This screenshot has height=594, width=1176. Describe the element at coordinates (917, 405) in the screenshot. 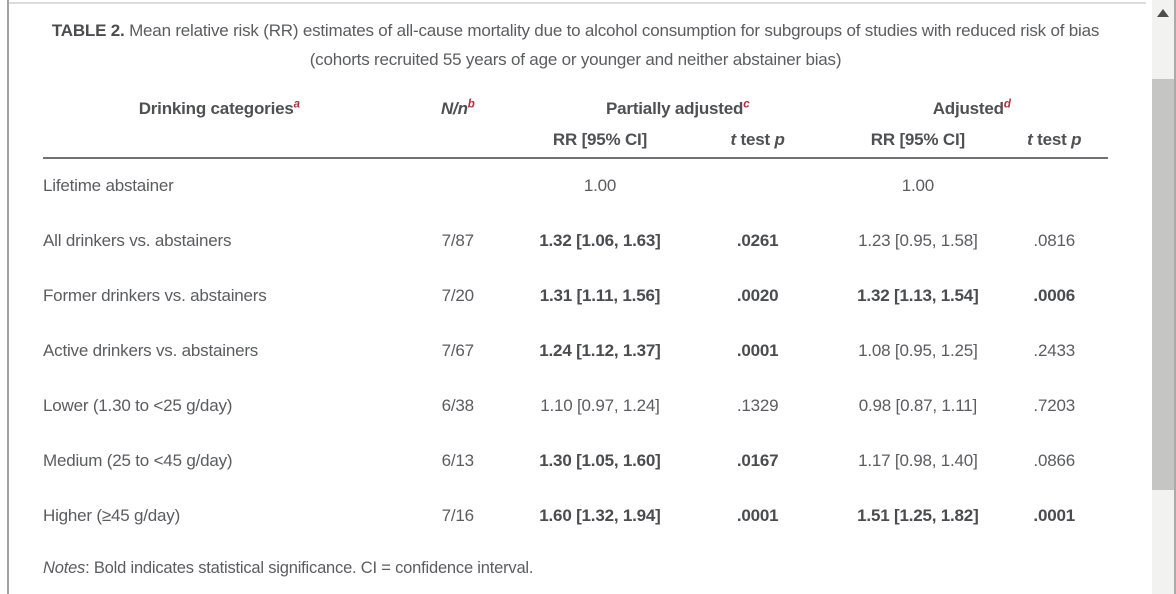

I see `cell-adjusted_rr: 0.98 [0.87, 1.11]` at that location.